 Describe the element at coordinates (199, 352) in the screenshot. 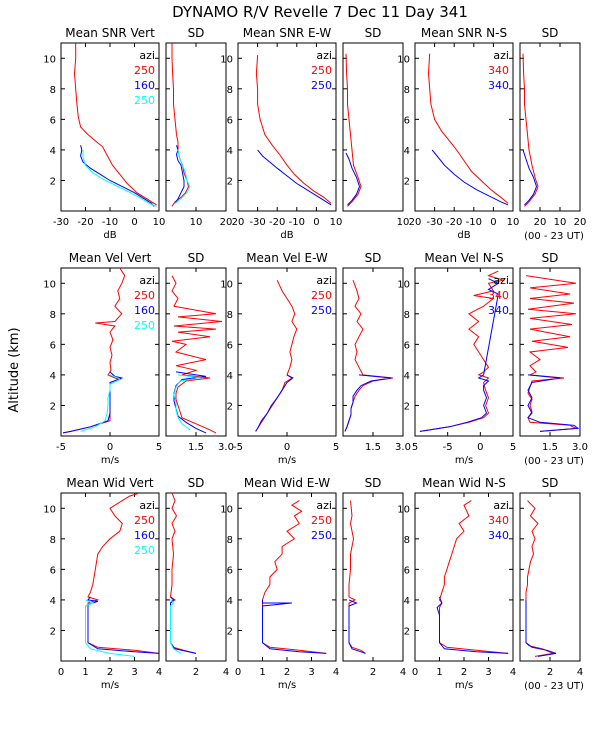

I see `panel-1-1: SD 1.5 3.0` at that location.